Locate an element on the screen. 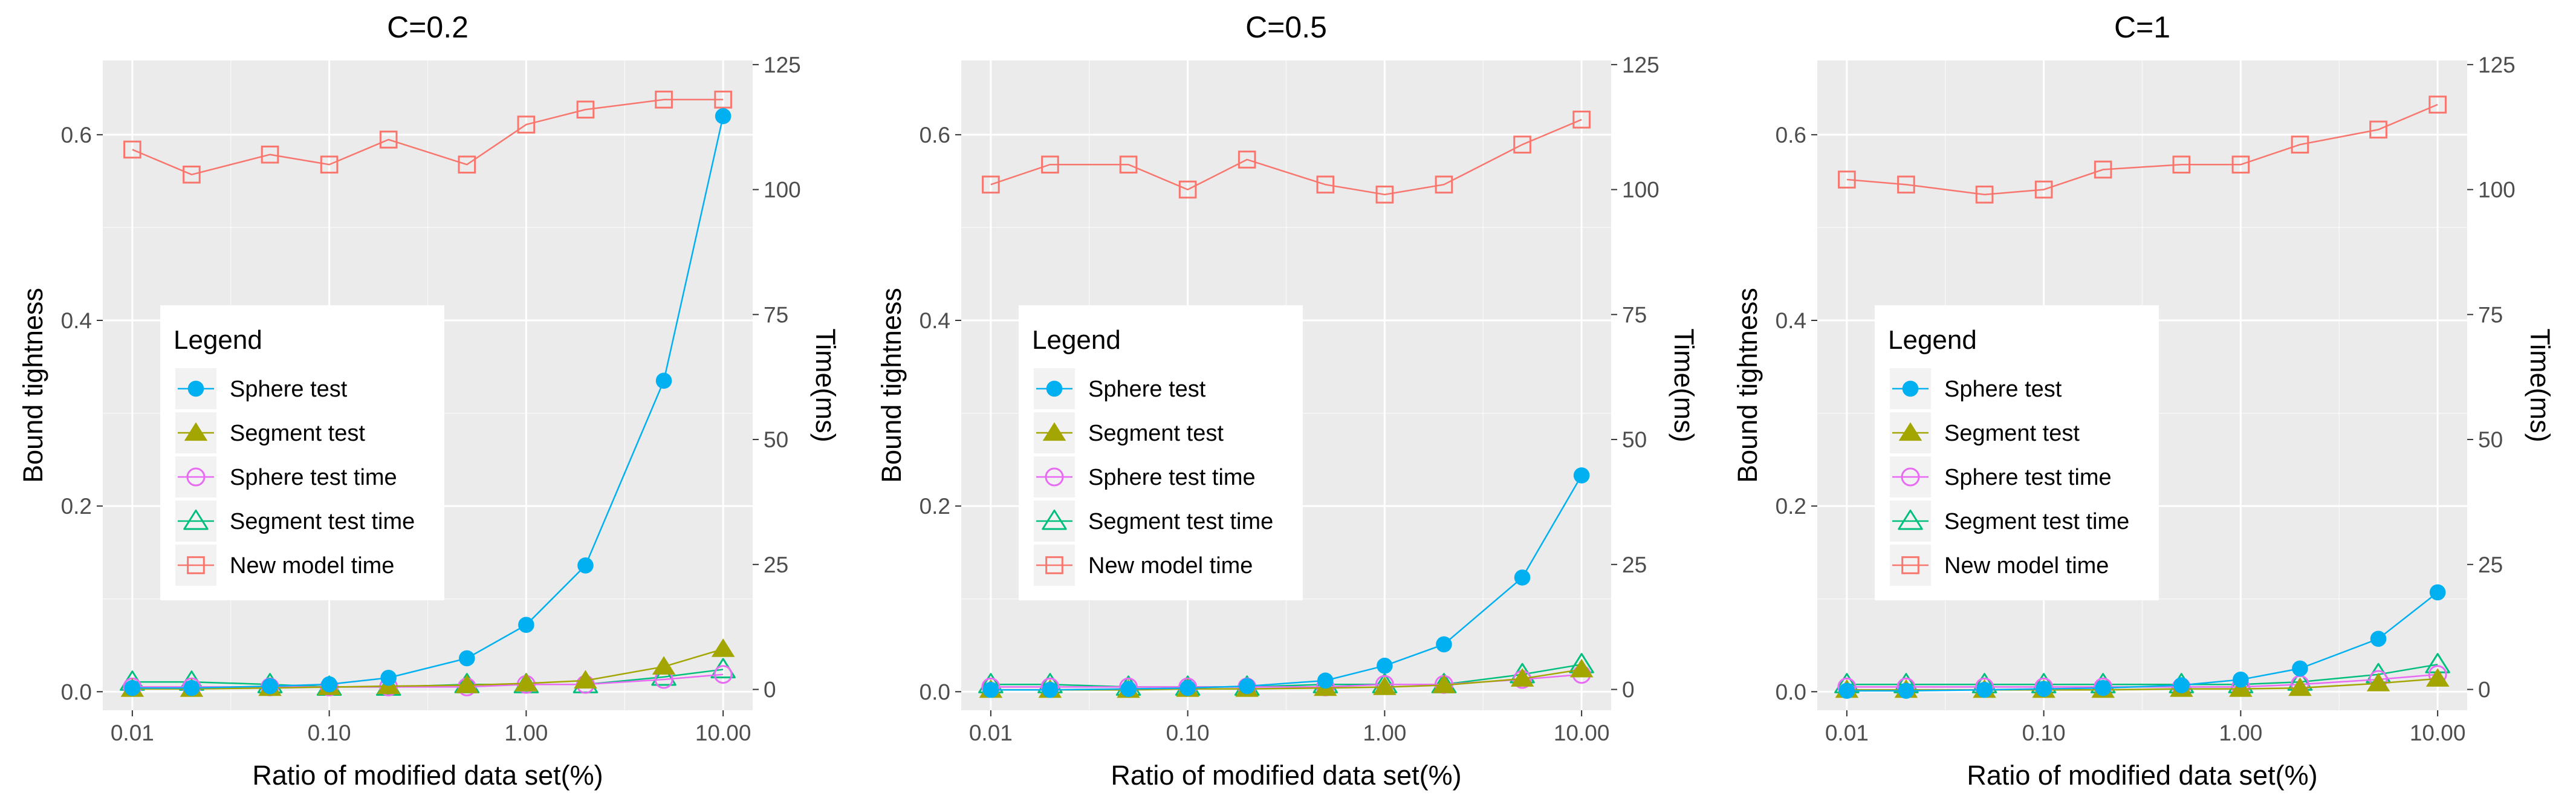  x-tick-label: 0.10 is located at coordinates (1188, 733).